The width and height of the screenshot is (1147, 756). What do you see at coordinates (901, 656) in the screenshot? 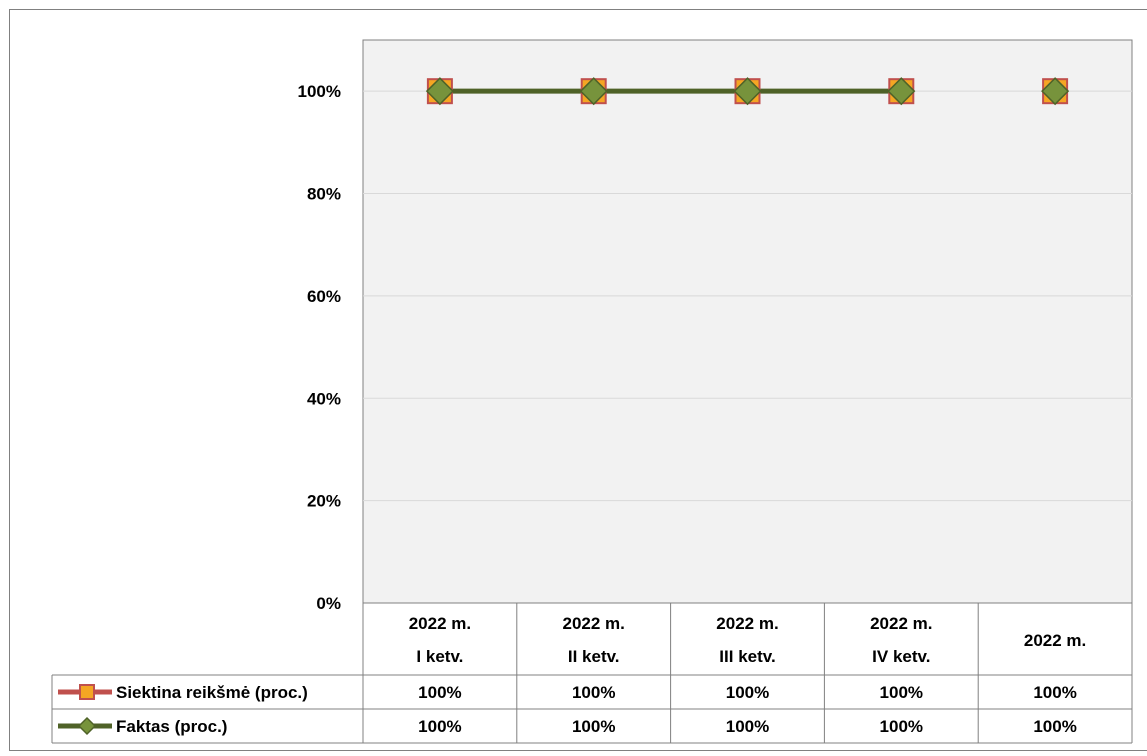
I see `category-label: IV ketv.` at bounding box center [901, 656].